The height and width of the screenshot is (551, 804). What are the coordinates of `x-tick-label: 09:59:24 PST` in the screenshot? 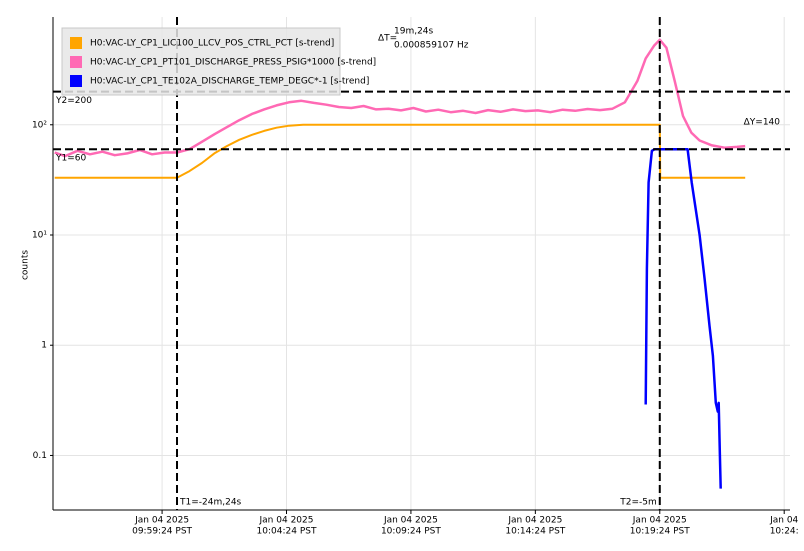 It's located at (162, 532).